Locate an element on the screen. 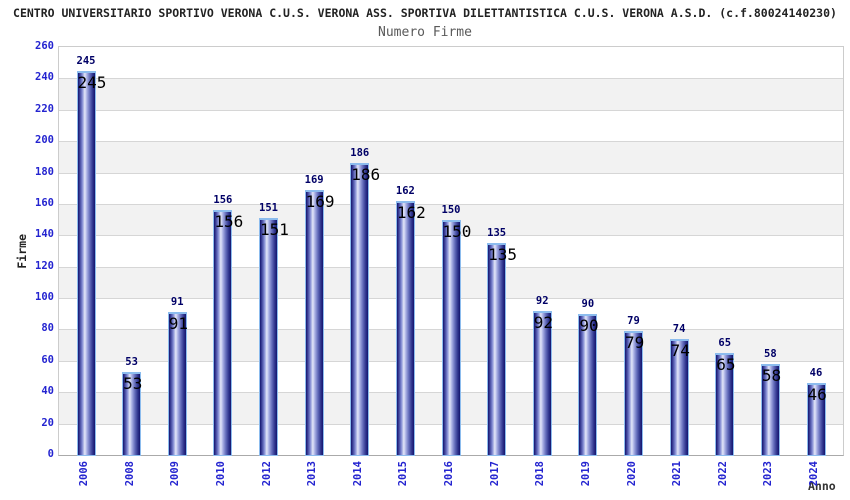  y-tick-label: 260 is located at coordinates (44, 46).